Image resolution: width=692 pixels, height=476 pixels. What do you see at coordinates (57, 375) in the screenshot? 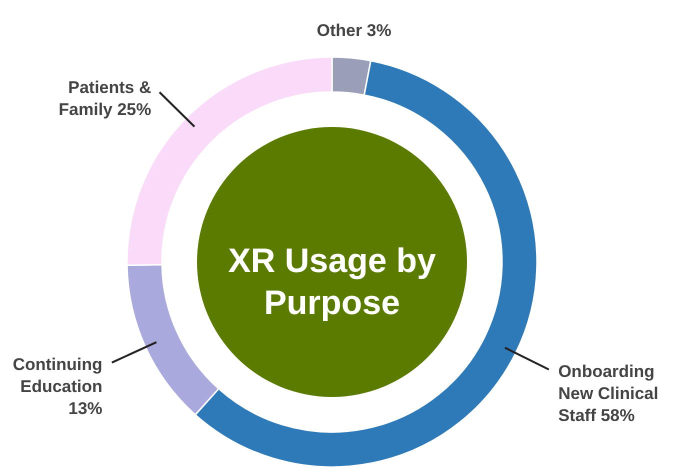
I see `slice-label: Continuing Education` at bounding box center [57, 375].